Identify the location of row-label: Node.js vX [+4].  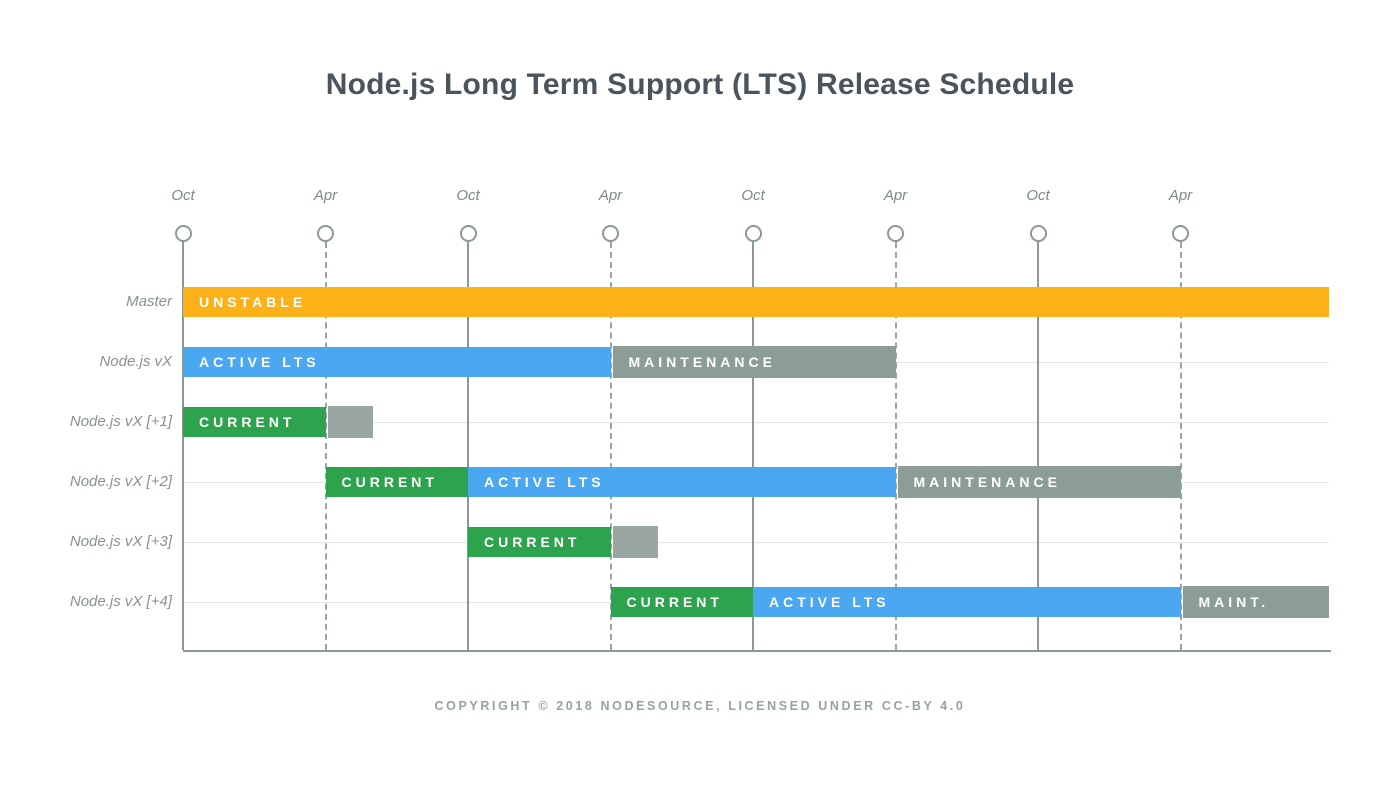
(120, 601).